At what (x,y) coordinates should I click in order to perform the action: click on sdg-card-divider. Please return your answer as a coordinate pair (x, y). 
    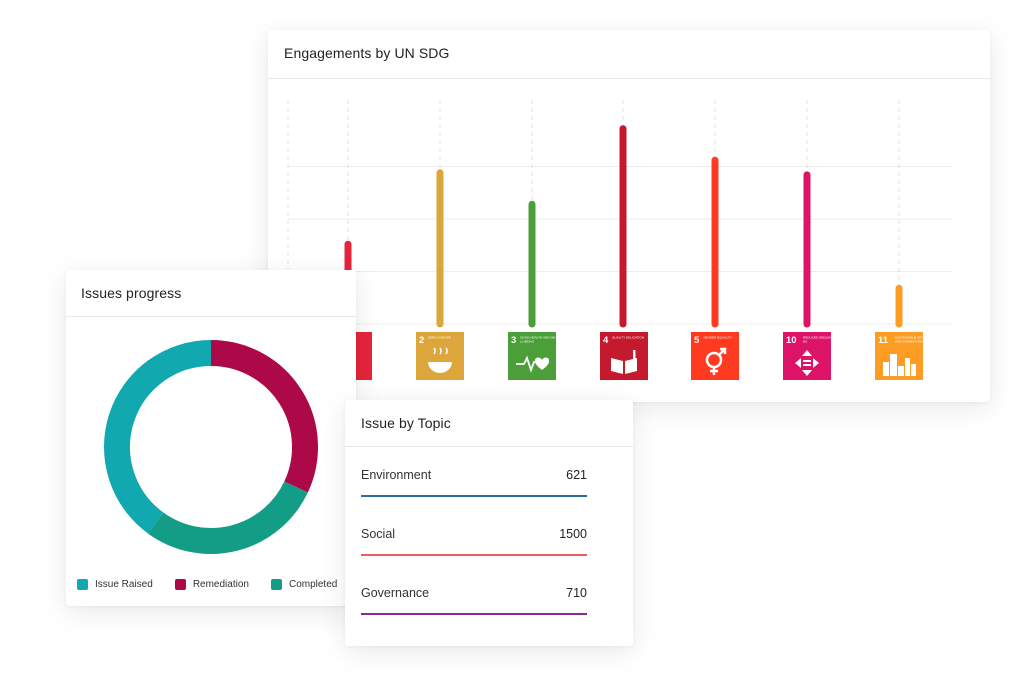
    Looking at the image, I should click on (629, 78).